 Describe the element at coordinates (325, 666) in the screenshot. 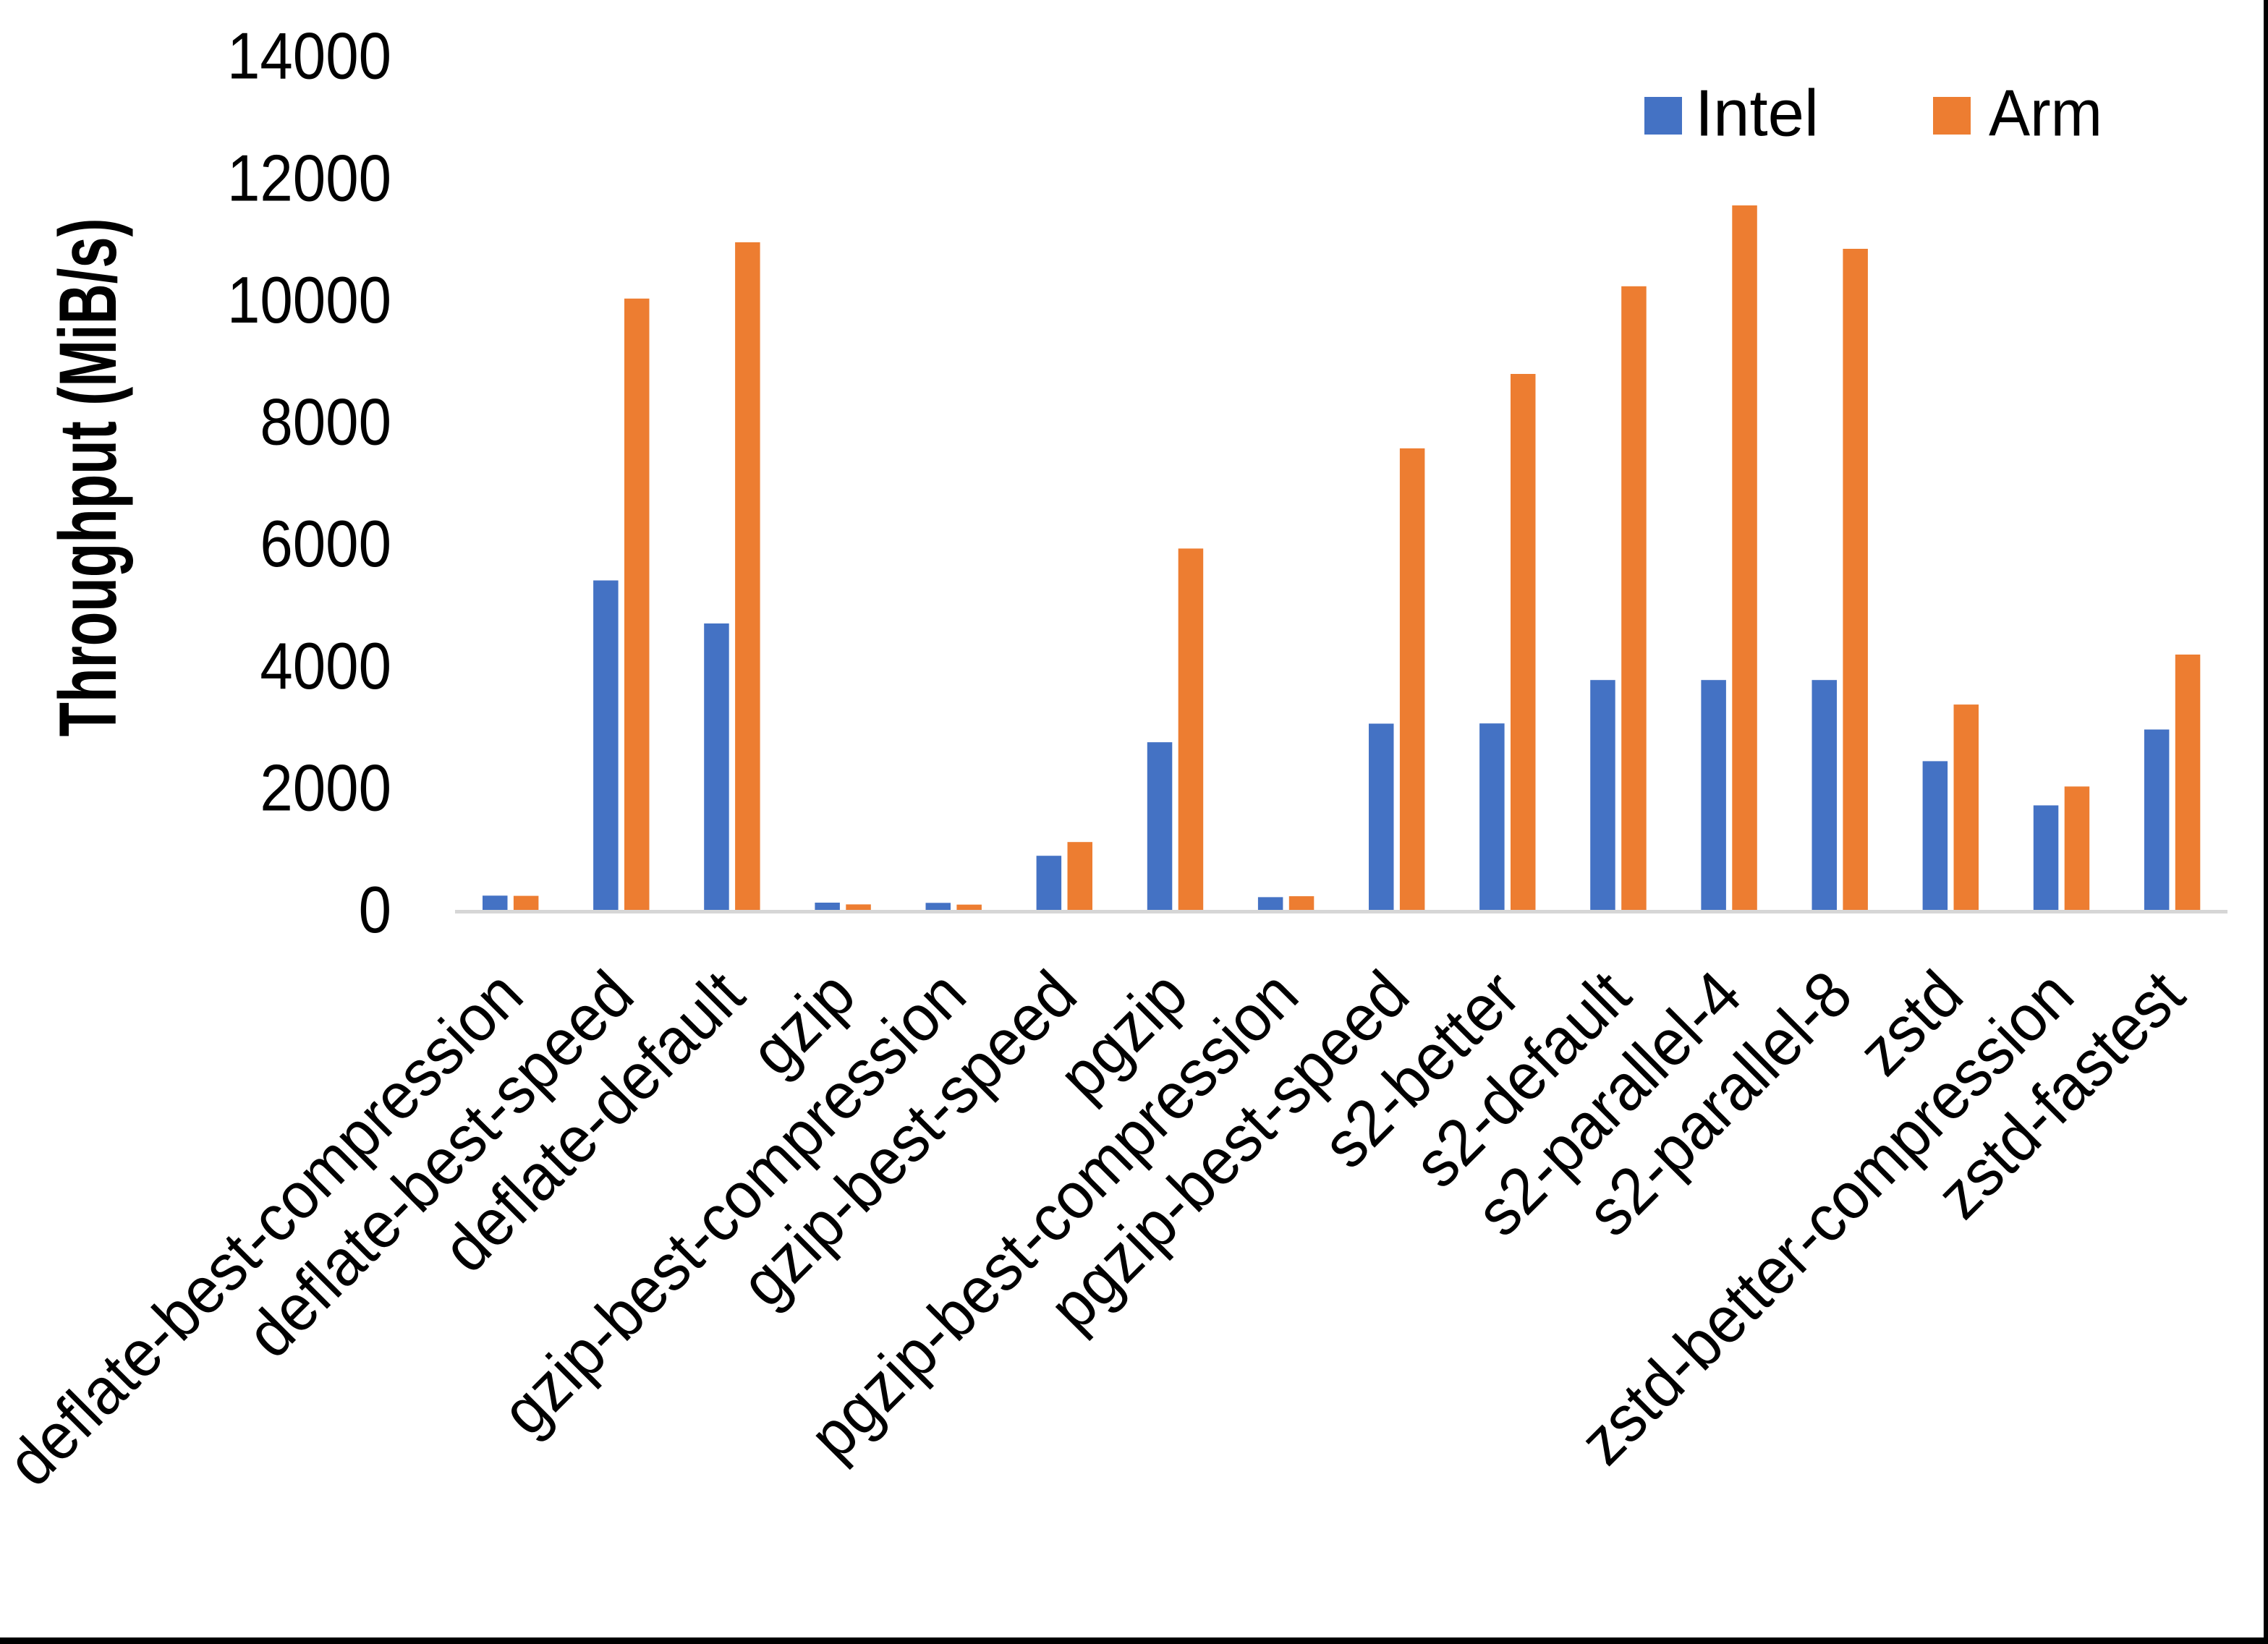

I see `svg-text: 4000` at that location.